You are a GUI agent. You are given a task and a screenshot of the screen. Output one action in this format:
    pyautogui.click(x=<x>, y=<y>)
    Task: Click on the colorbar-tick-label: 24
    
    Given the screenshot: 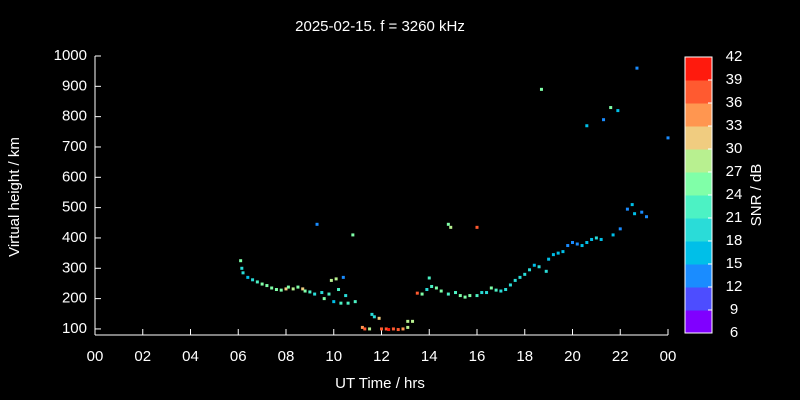 What is the action you would take?
    pyautogui.click(x=734, y=194)
    